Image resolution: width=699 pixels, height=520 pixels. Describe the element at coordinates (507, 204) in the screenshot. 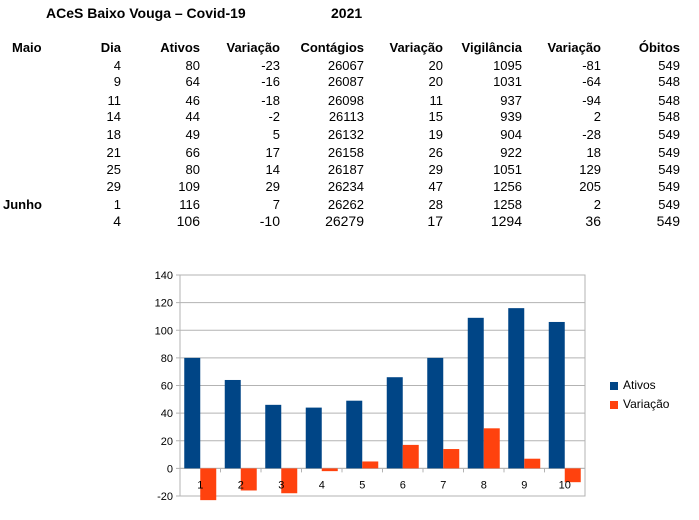

I see `table-cell: 1258` at that location.